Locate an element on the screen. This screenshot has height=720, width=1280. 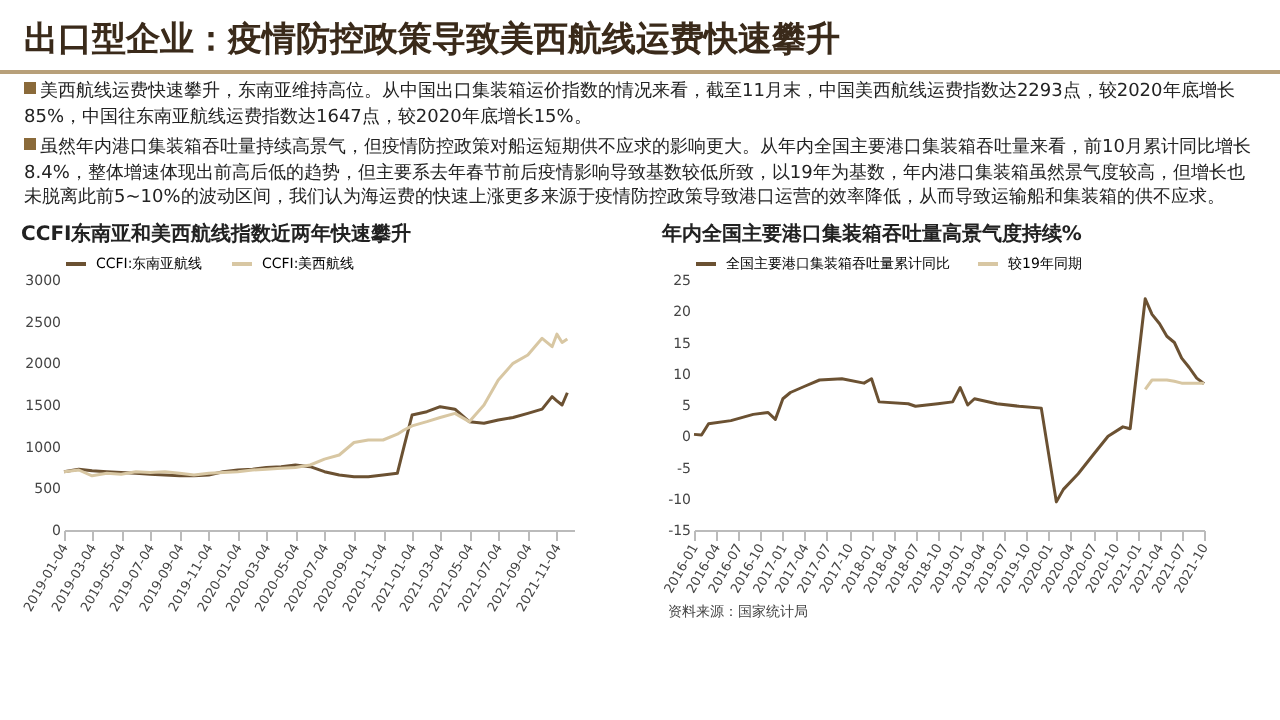
text: 出口型企业：疫情防控政策导致美西航线运费快速攀升 is located at coordinates (640, 37).